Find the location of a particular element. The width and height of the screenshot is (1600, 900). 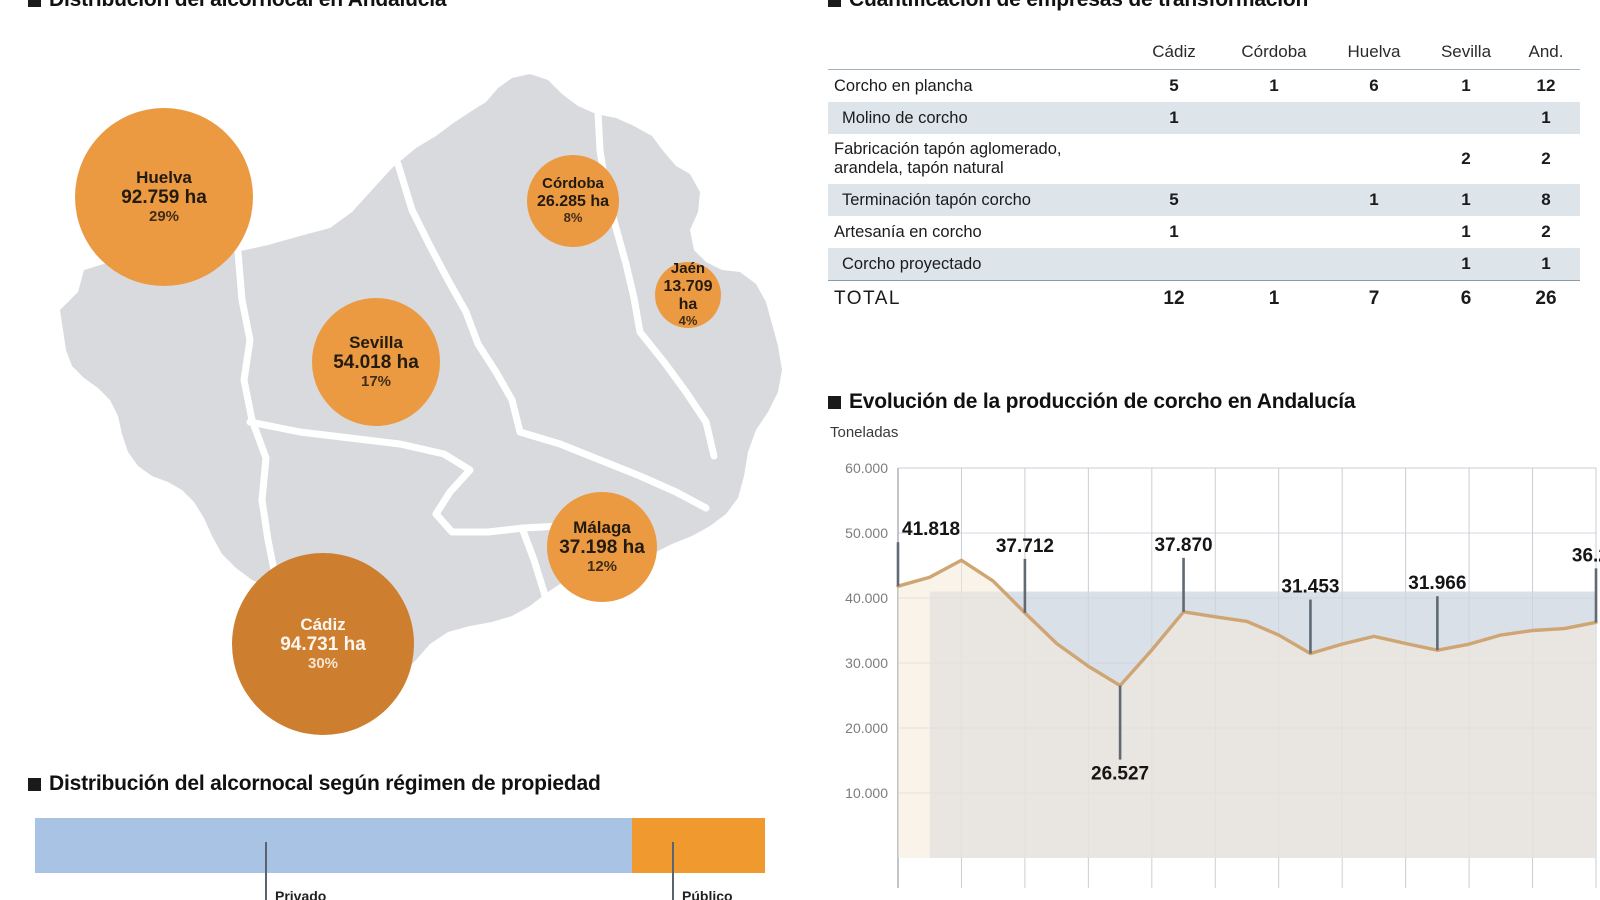

table-row: Corcho en plancha 5 1 6 1 12 is located at coordinates (1204, 86).